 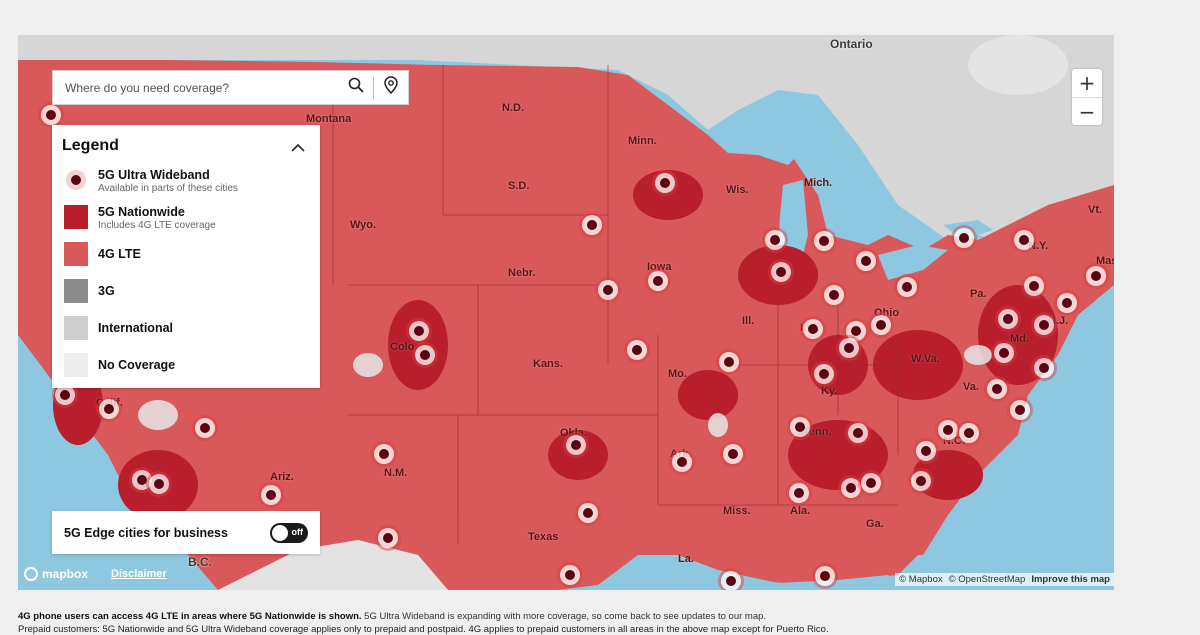 I want to click on map-label-wyo: Wyo., so click(x=363, y=225).